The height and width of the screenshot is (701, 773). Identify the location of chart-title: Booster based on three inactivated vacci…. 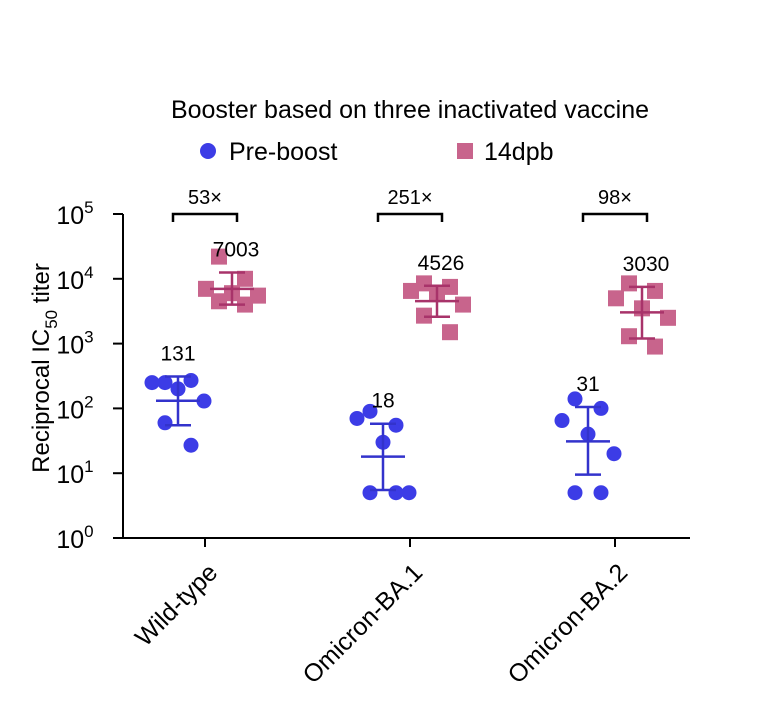
(410, 110).